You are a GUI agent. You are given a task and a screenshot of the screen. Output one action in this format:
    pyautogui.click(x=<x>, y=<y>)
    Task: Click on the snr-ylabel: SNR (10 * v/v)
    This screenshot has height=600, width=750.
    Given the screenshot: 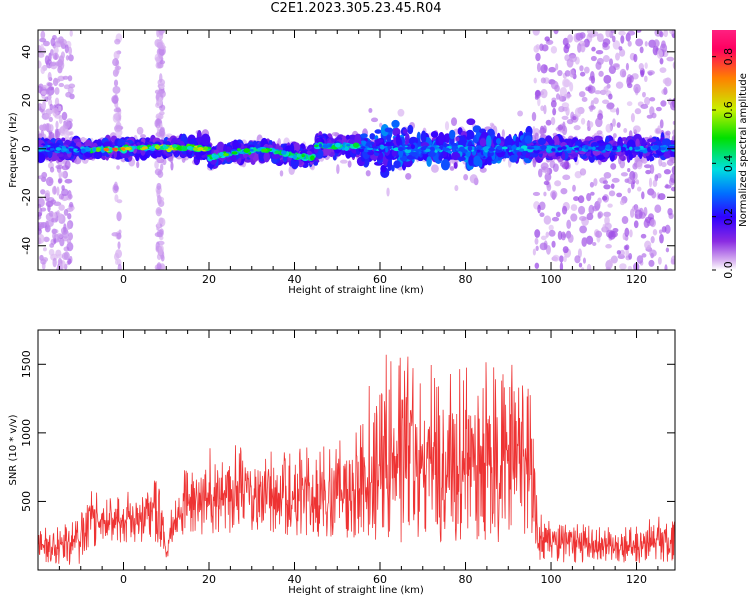 What is the action you would take?
    pyautogui.click(x=13, y=449)
    